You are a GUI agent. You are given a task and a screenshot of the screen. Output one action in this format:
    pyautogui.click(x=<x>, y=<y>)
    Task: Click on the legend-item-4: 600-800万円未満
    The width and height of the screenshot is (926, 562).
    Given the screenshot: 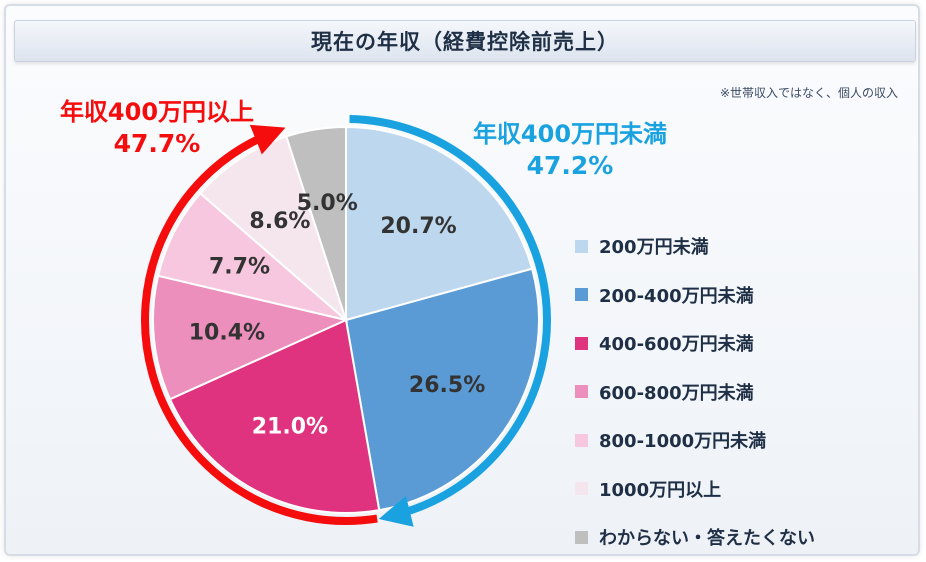 What is the action you would take?
    pyautogui.click(x=695, y=392)
    